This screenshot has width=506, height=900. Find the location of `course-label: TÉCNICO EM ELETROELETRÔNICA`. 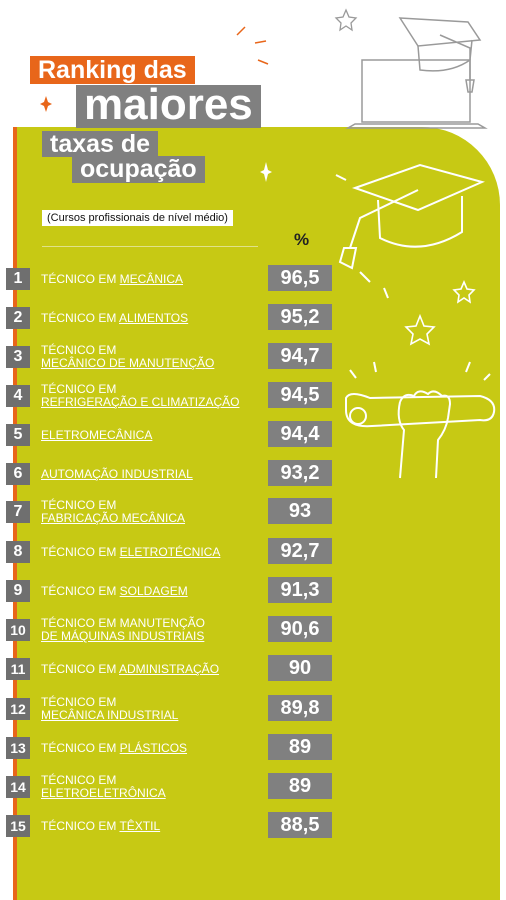

course-label: TÉCNICO EM ELETROELETRÔNICA is located at coordinates (156, 787).